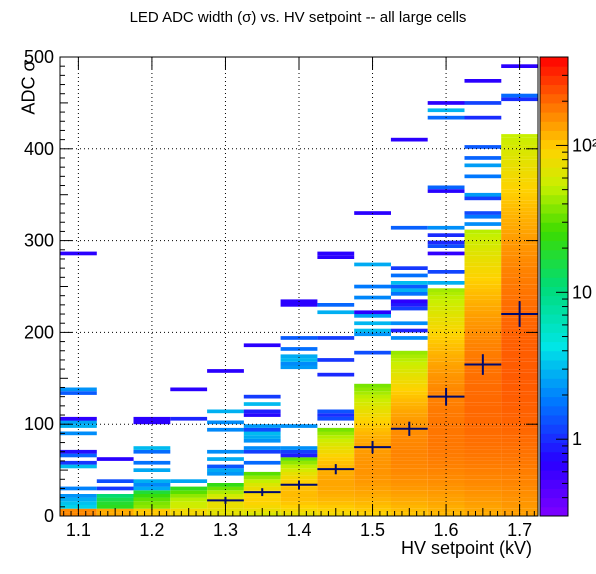 This screenshot has width=596, height=574. I want to click on y-tick-label: 300, so click(39, 241).